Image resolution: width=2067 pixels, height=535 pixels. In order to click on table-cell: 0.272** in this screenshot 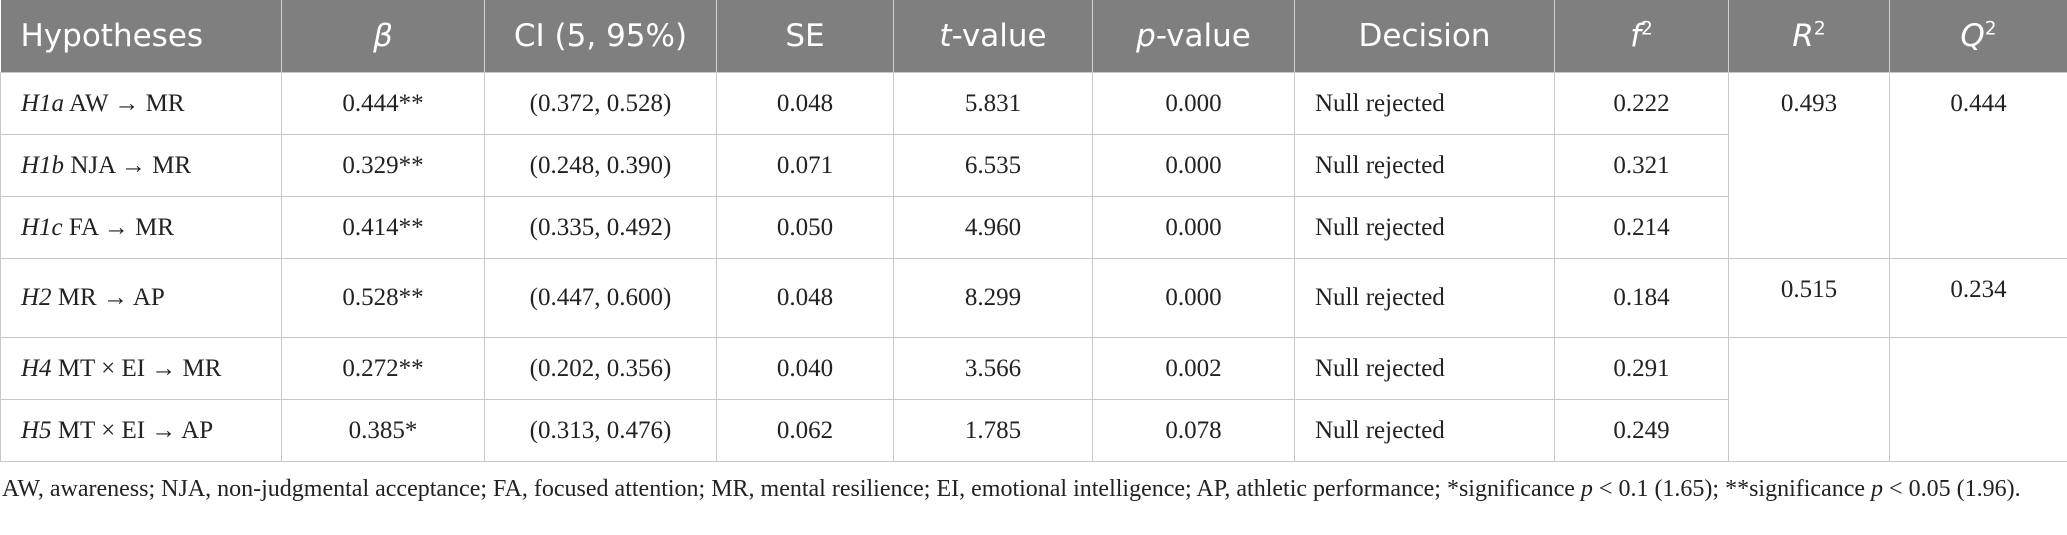, I will do `click(383, 368)`.